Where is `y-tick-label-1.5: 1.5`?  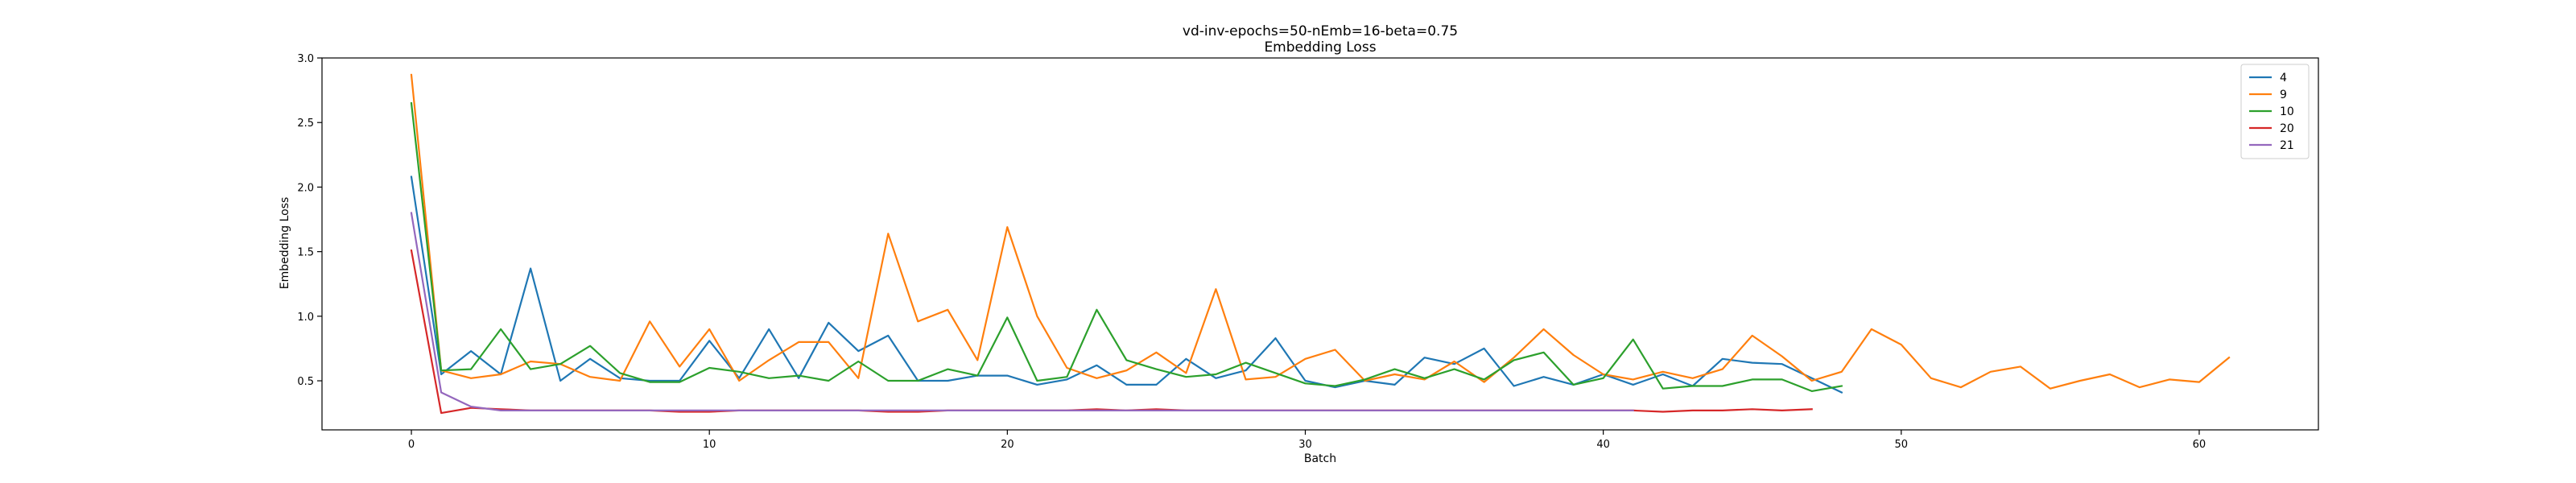 y-tick-label-1.5: 1.5 is located at coordinates (305, 253).